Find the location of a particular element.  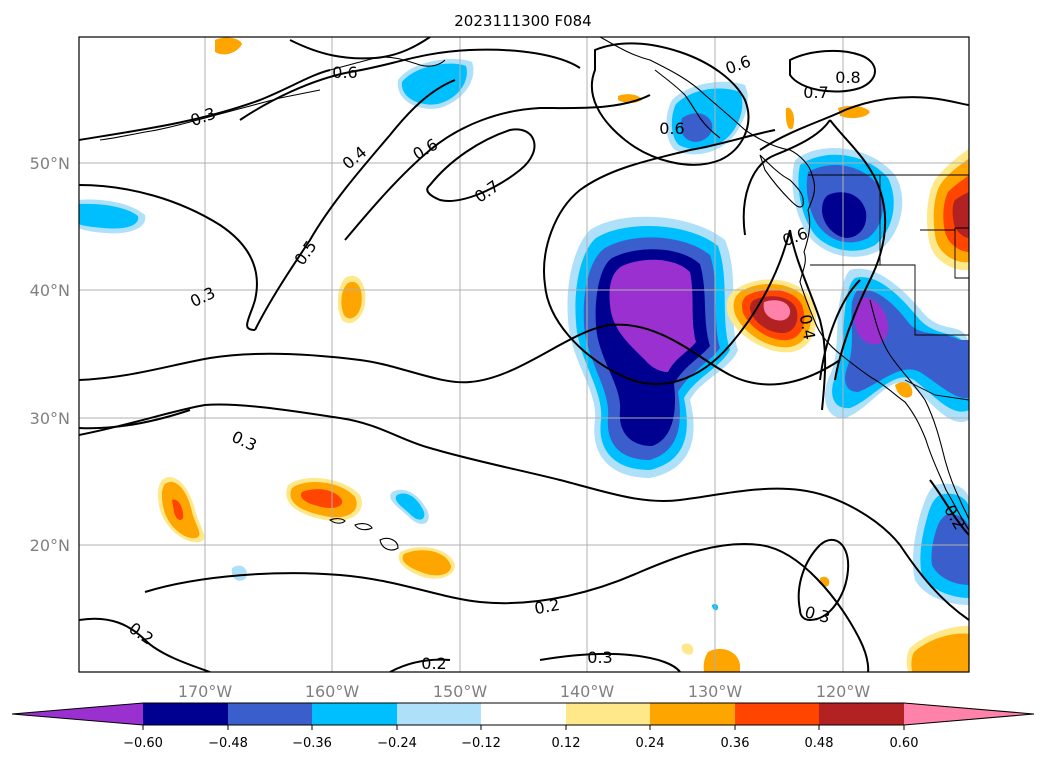

lon-label: 160°W is located at coordinates (332, 691).